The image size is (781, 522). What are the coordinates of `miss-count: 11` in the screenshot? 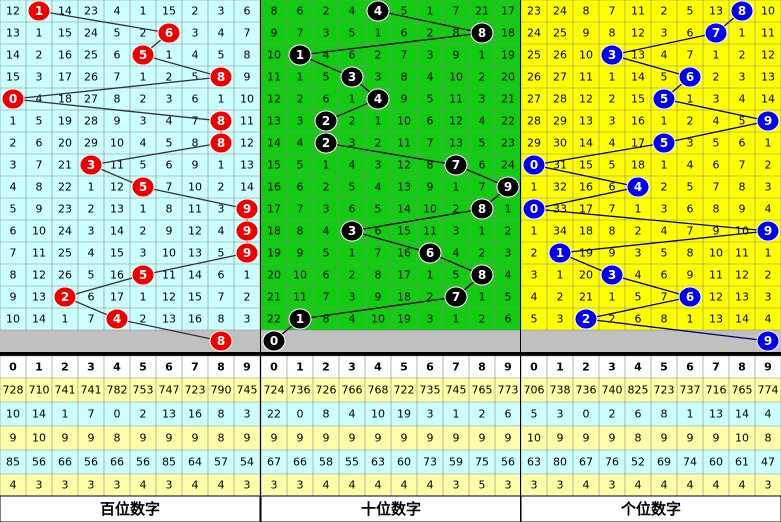 It's located at (768, 33).